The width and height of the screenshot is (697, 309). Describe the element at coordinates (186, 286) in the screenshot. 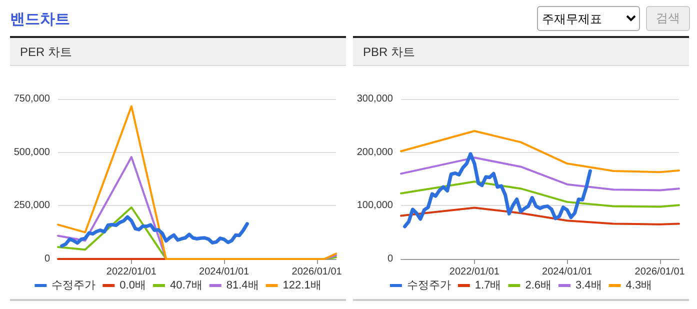

I see `legend-label: 40.7배` at that location.